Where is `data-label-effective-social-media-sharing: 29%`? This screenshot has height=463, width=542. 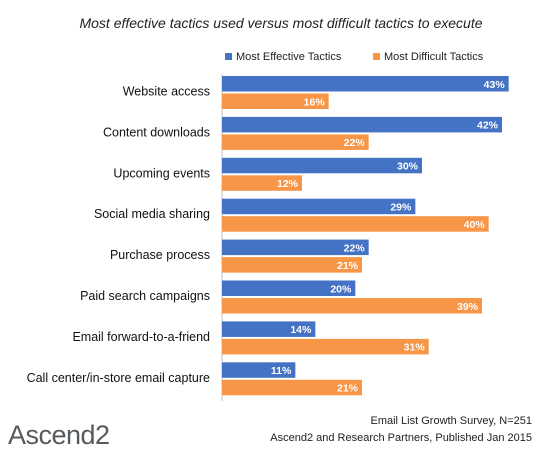 data-label-effective-social-media-sharing: 29% is located at coordinates (401, 207).